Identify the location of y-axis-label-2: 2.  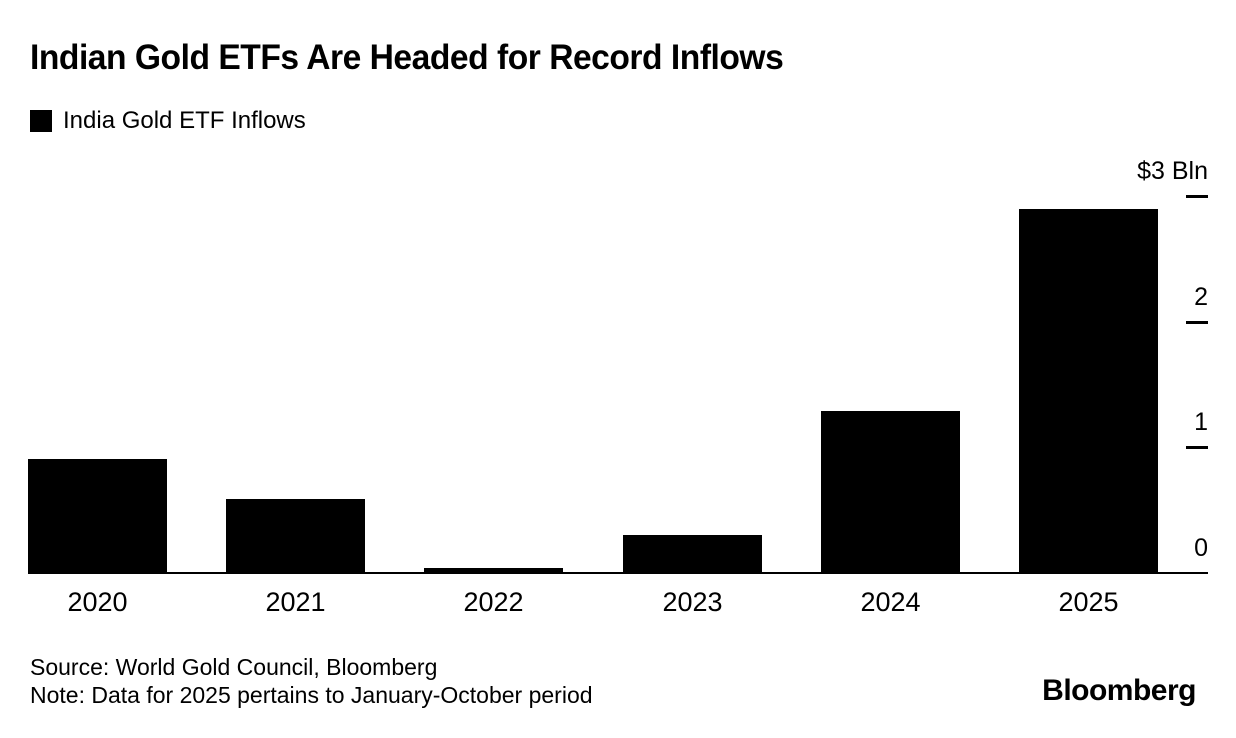
(1201, 297).